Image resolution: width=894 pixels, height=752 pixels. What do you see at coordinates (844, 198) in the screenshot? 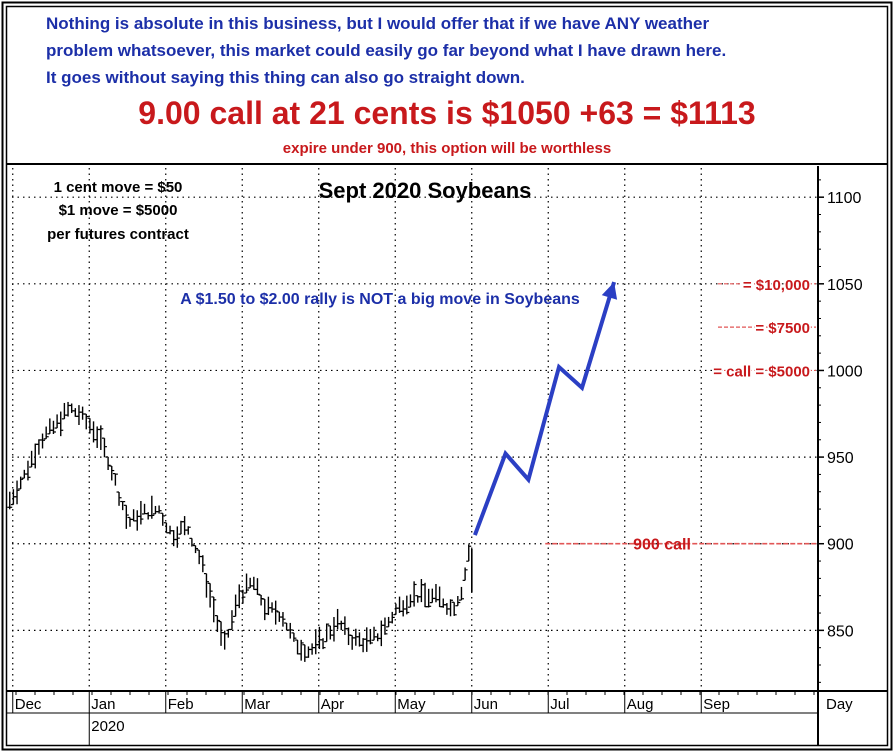
I see `y-tick-label: 1100` at bounding box center [844, 198].